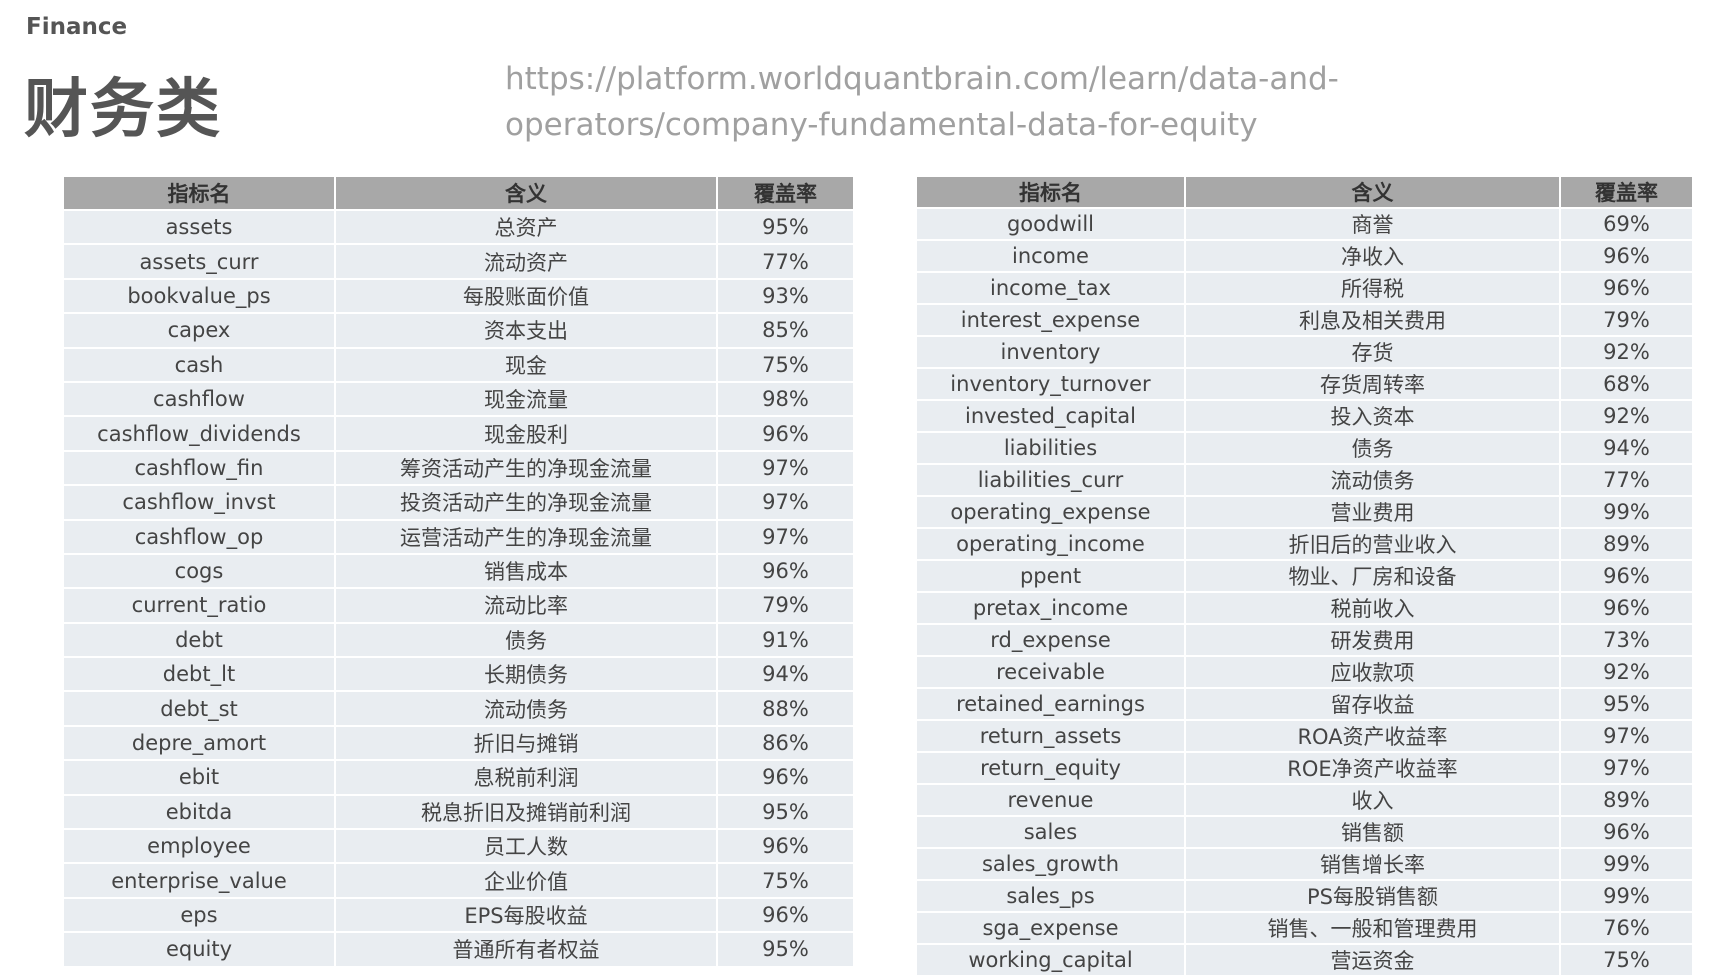 The width and height of the screenshot is (1732, 978). Describe the element at coordinates (1050, 896) in the screenshot. I see `table-cell: sales_ps` at that location.